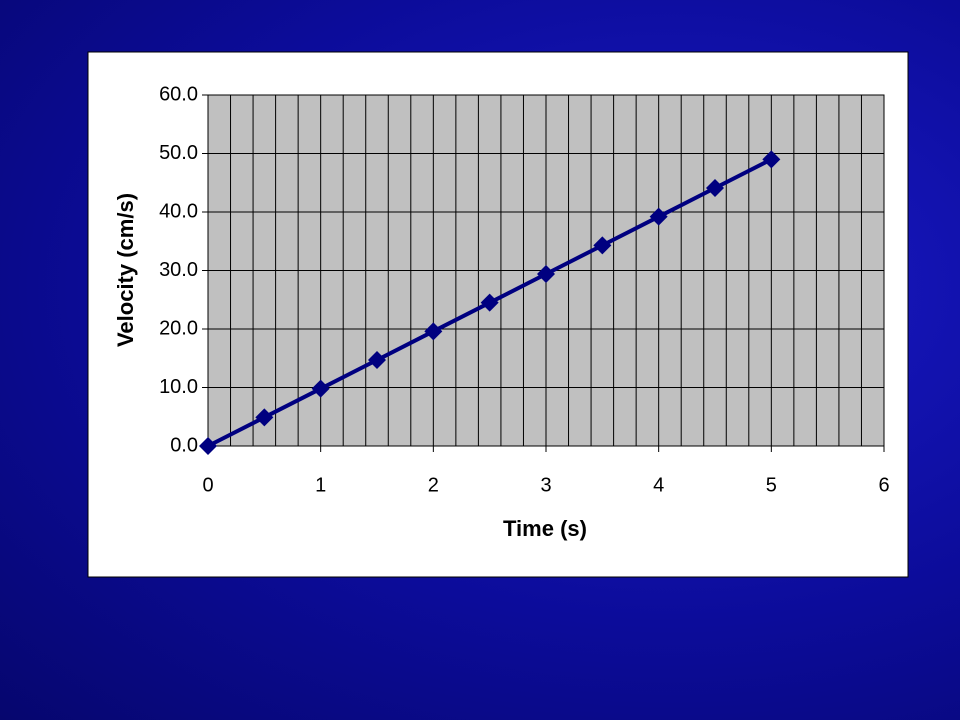 The height and width of the screenshot is (720, 960). Describe the element at coordinates (771, 485) in the screenshot. I see `x-tick-label: 5` at that location.